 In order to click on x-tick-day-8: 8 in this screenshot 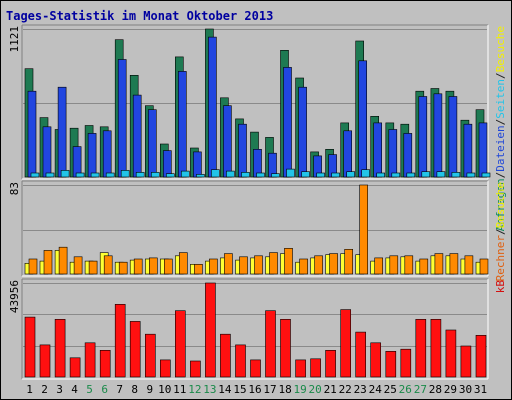, I will do `click(134, 389)`.